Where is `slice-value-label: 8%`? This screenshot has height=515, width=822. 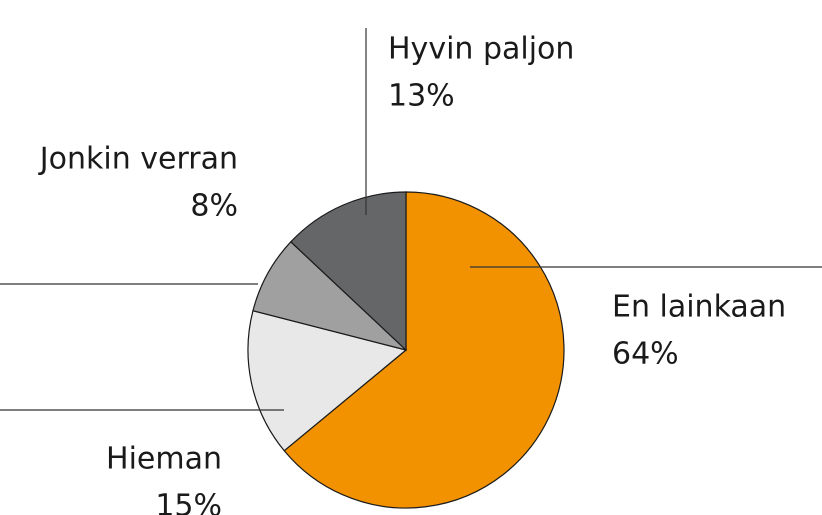
slice-value-label: 8% is located at coordinates (214, 206).